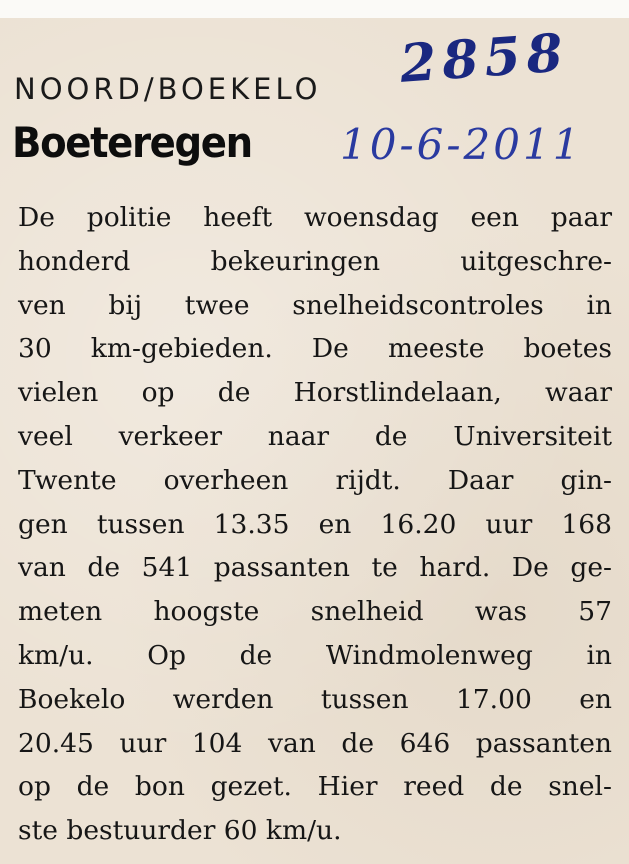 Image resolution: width=629 pixels, height=864 pixels. Describe the element at coordinates (132, 142) in the screenshot. I see `headline: Boeteregen` at that location.